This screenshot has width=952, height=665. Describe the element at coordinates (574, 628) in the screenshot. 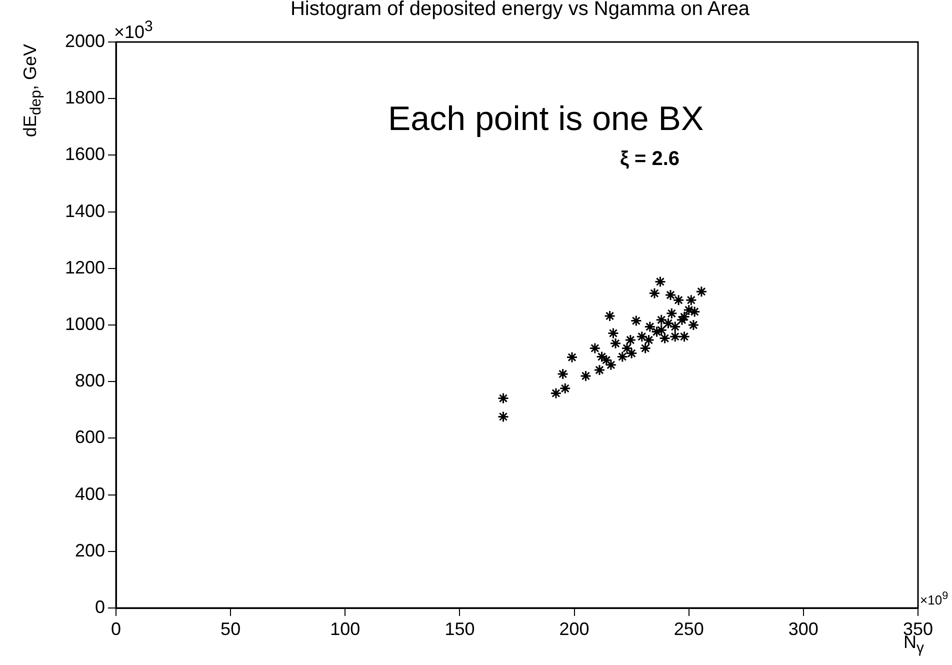

I see `x-tick-label: 200` at that location.